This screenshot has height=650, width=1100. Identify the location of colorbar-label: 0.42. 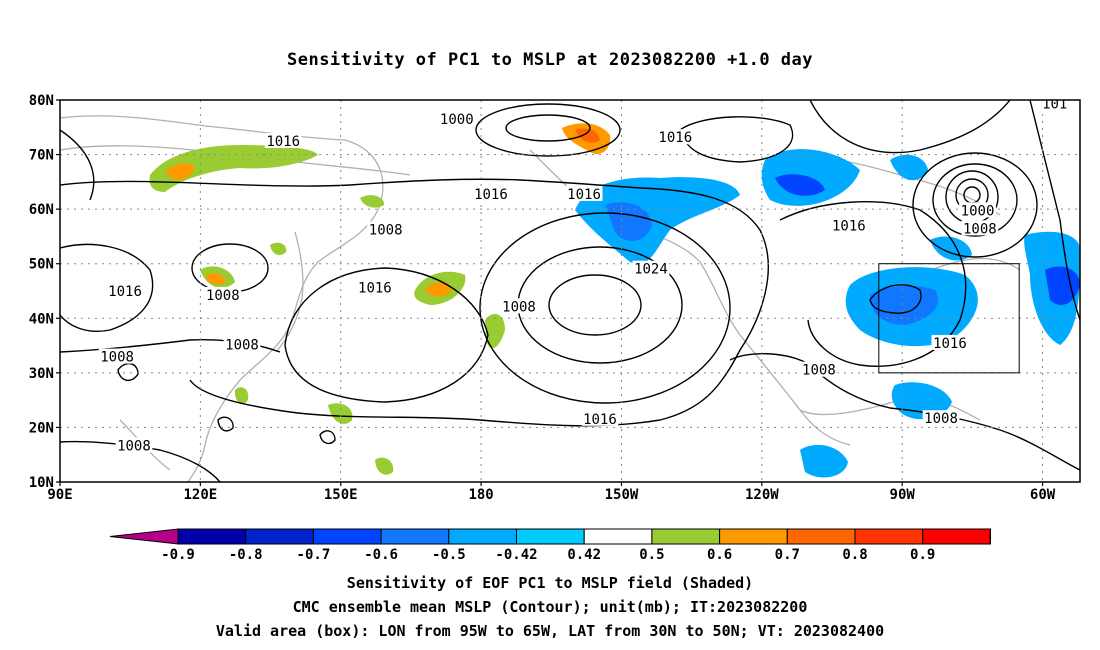
(584, 555).